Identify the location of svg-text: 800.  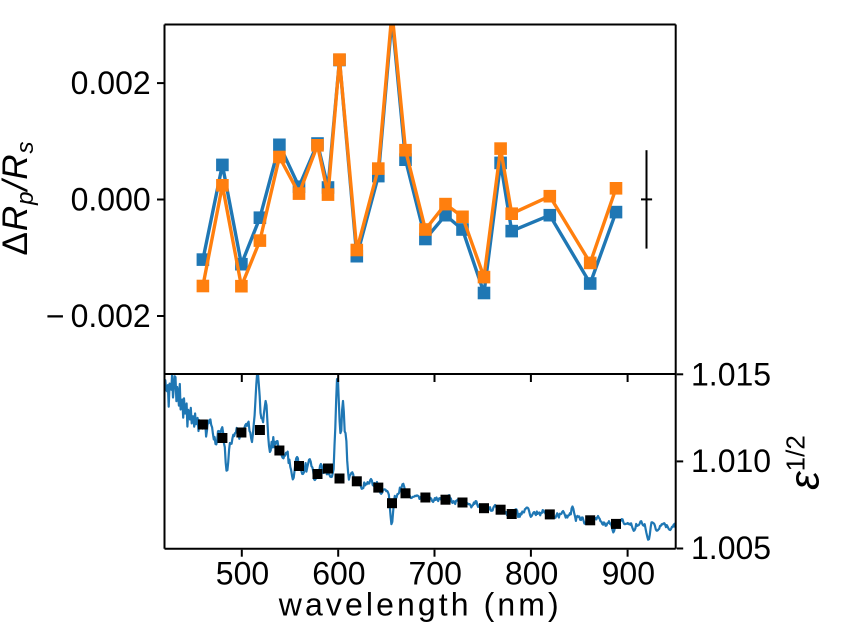
(531, 573).